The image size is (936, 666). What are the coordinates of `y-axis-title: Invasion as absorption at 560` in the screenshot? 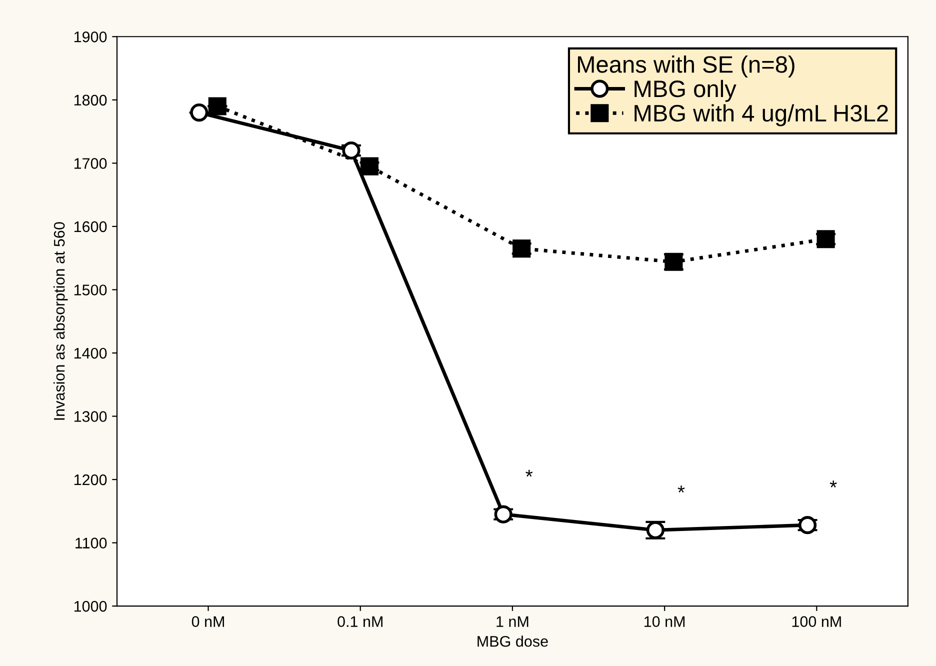 It's located at (60, 321).